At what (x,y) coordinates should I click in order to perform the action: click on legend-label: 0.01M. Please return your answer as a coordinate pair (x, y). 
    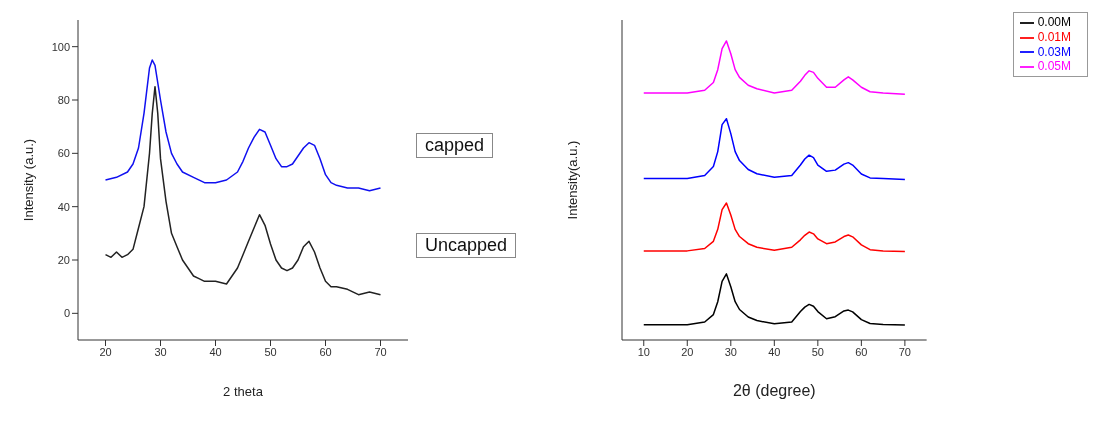
    Looking at the image, I should click on (1054, 36).